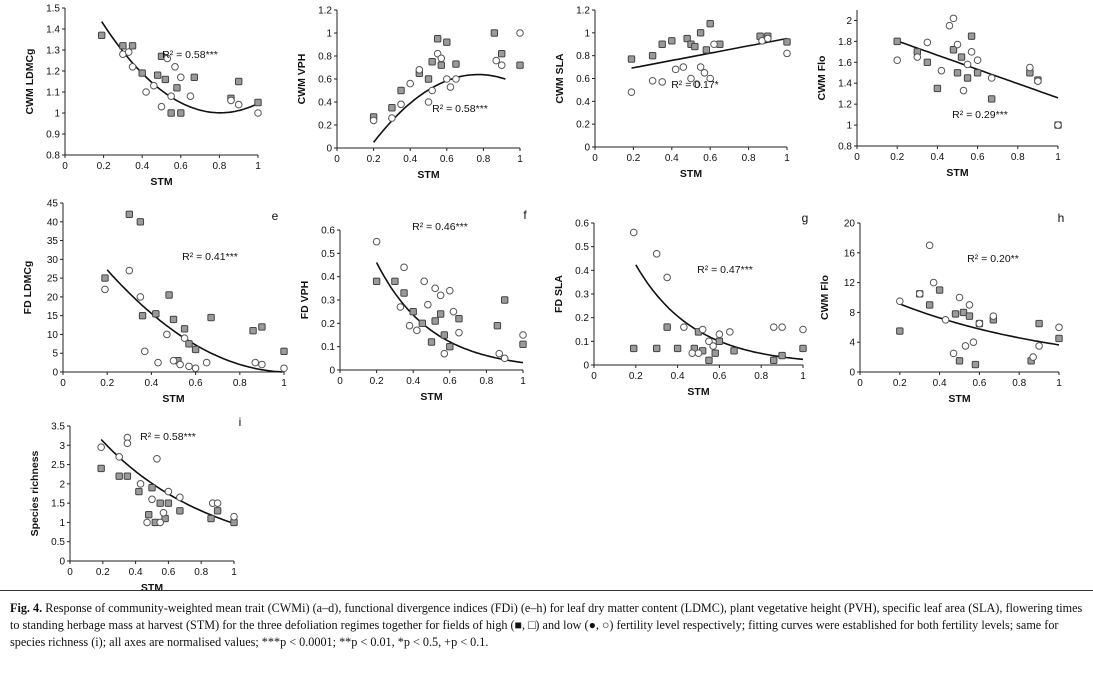 This screenshot has width=1093, height=685. What do you see at coordinates (582, 247) in the screenshot?
I see `y-tick-label: 0.5` at bounding box center [582, 247].